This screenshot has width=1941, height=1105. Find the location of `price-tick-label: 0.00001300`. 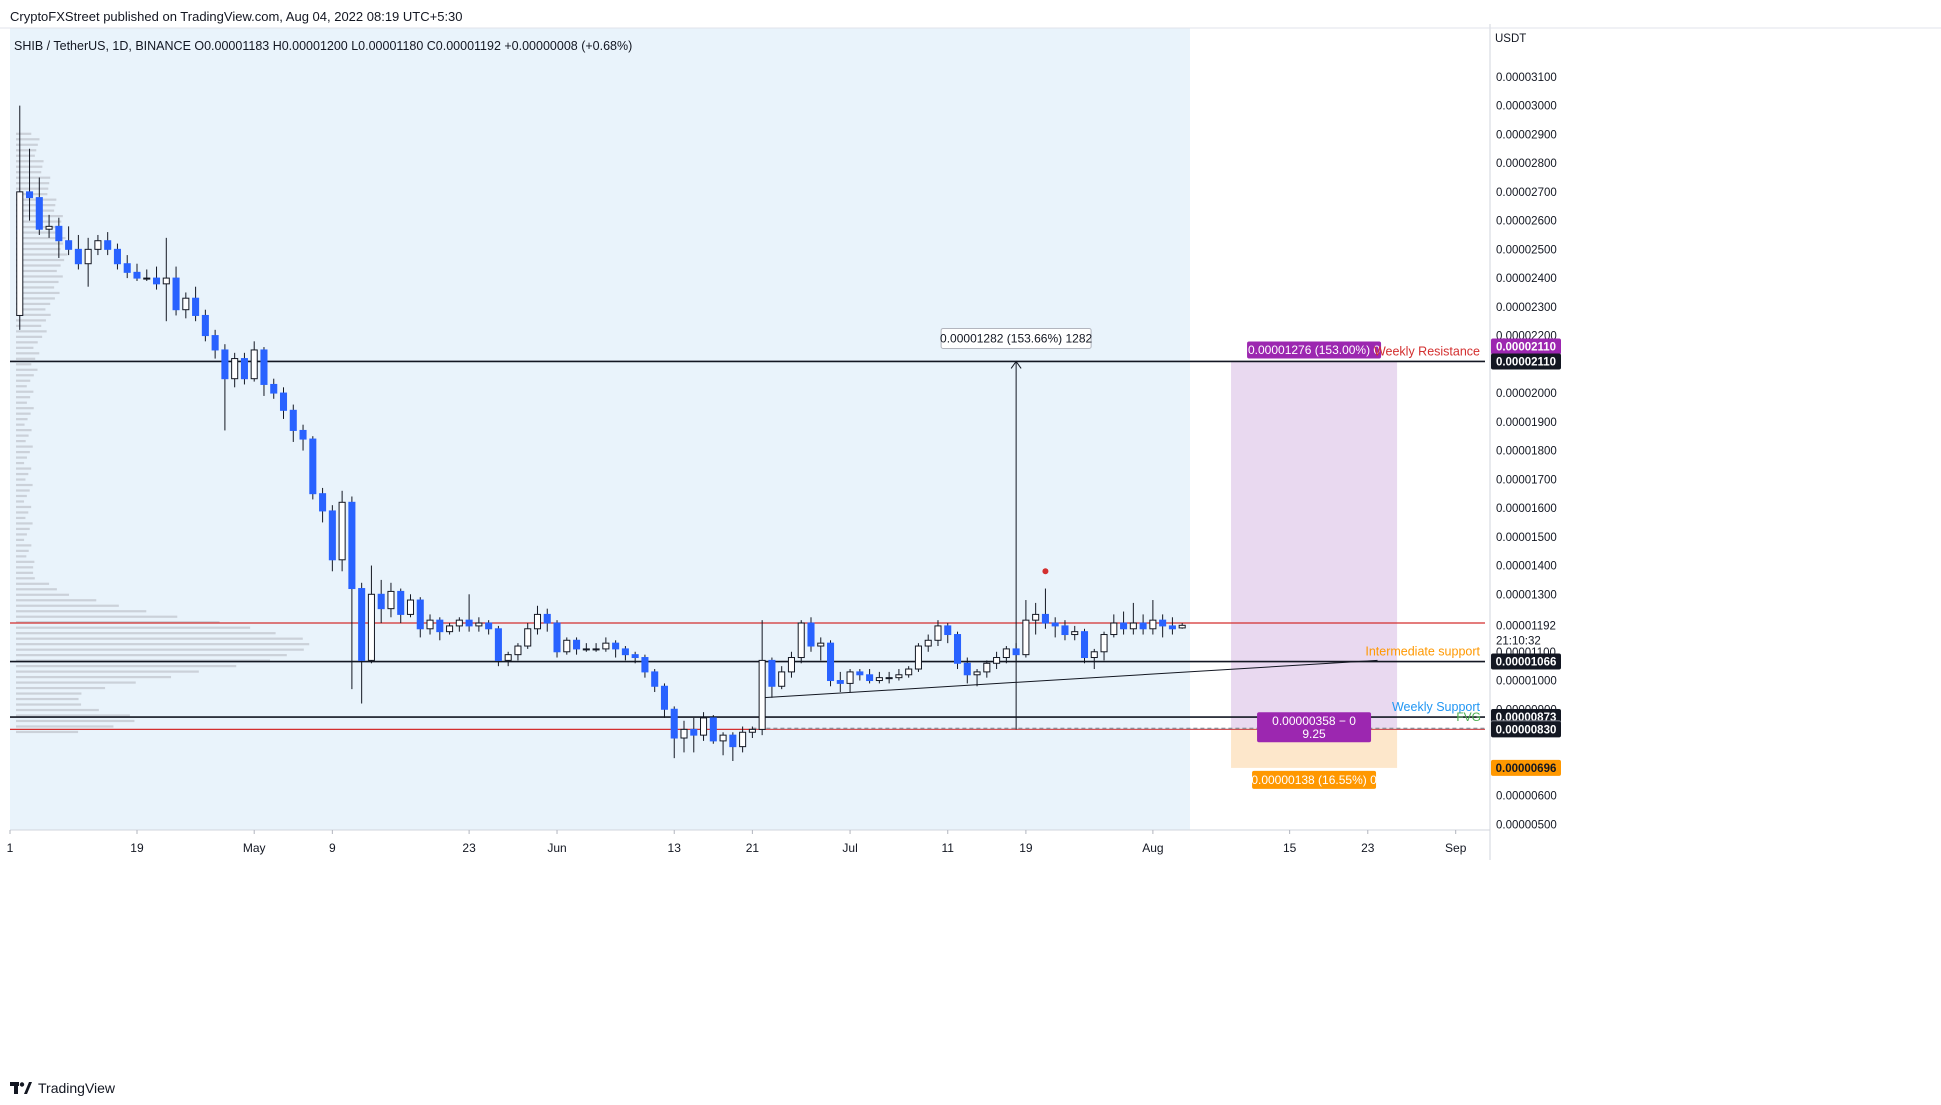

price-tick-label: 0.00001300 is located at coordinates (1526, 595).